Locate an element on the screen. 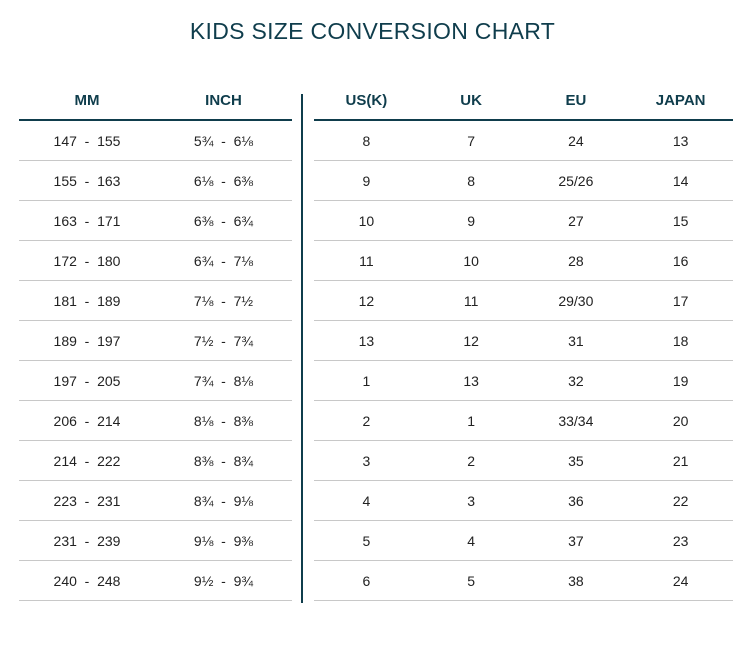 The width and height of the screenshot is (745, 649). cell-uk: 5 is located at coordinates (471, 580).